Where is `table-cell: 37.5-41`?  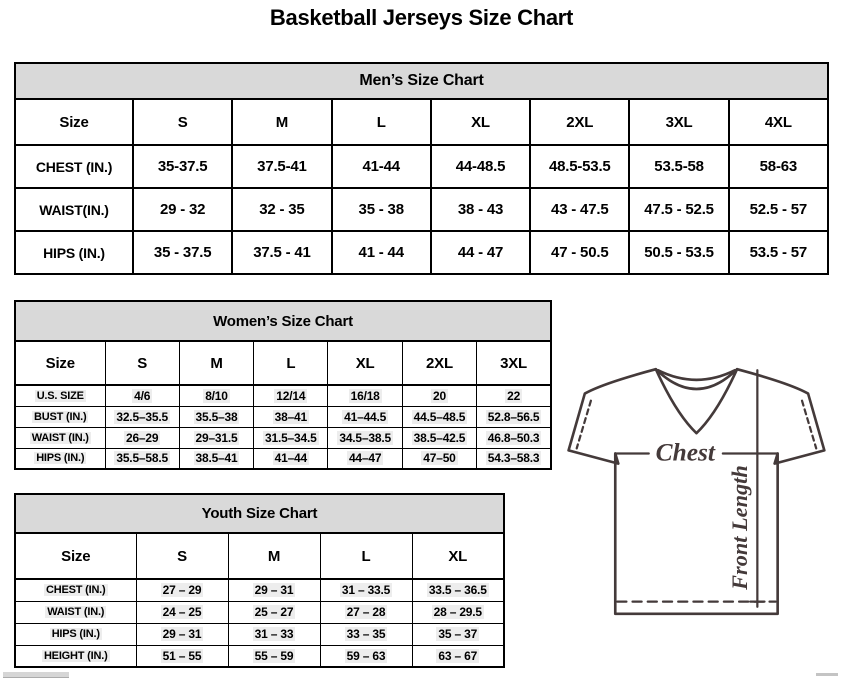
table-cell: 37.5-41 is located at coordinates (282, 166).